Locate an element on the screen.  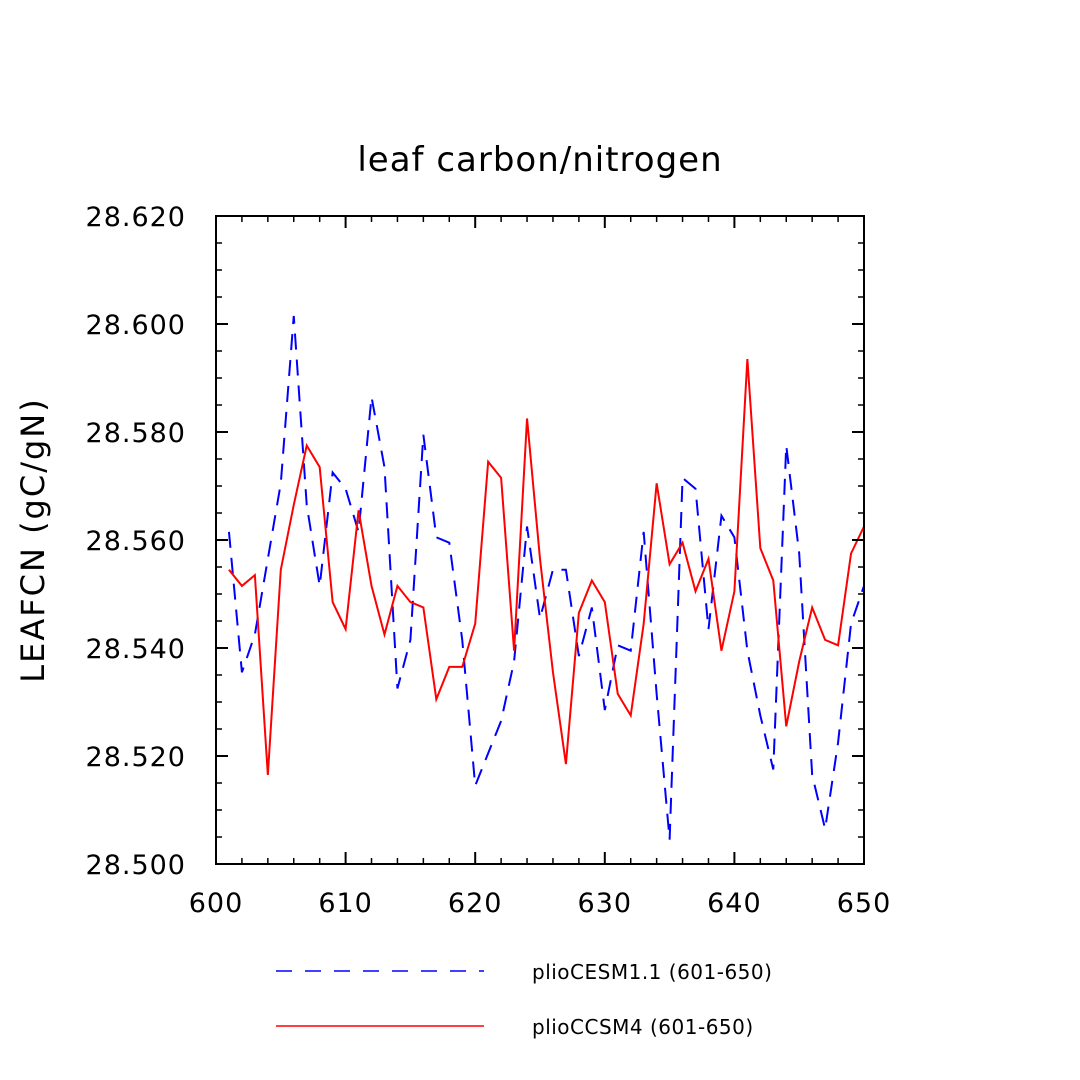
chart-title: leaf carbon/nitrogen is located at coordinates (539, 160).